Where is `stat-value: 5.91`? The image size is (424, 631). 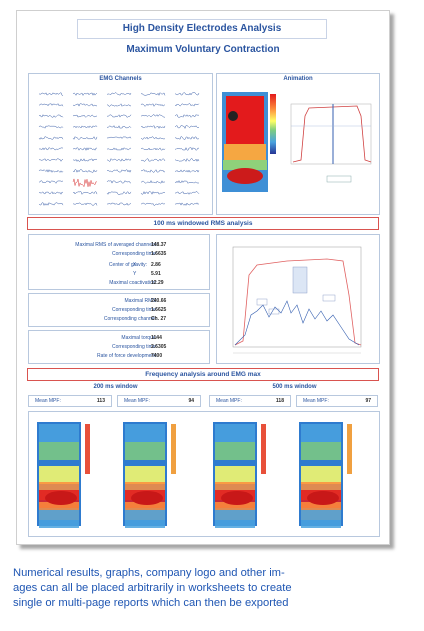
stat-value: 5.91 is located at coordinates (156, 274).